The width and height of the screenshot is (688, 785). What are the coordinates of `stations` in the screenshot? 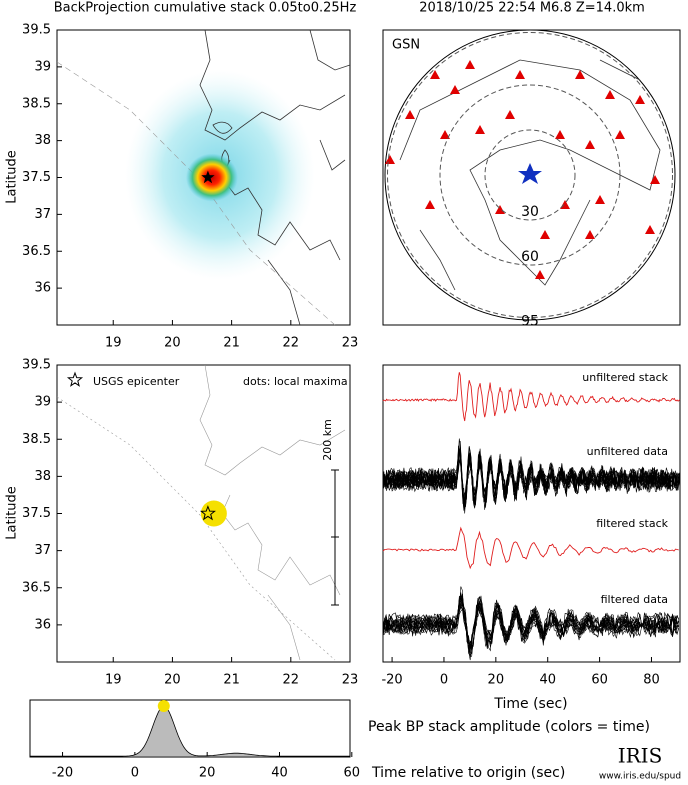 It's located at (522, 169).